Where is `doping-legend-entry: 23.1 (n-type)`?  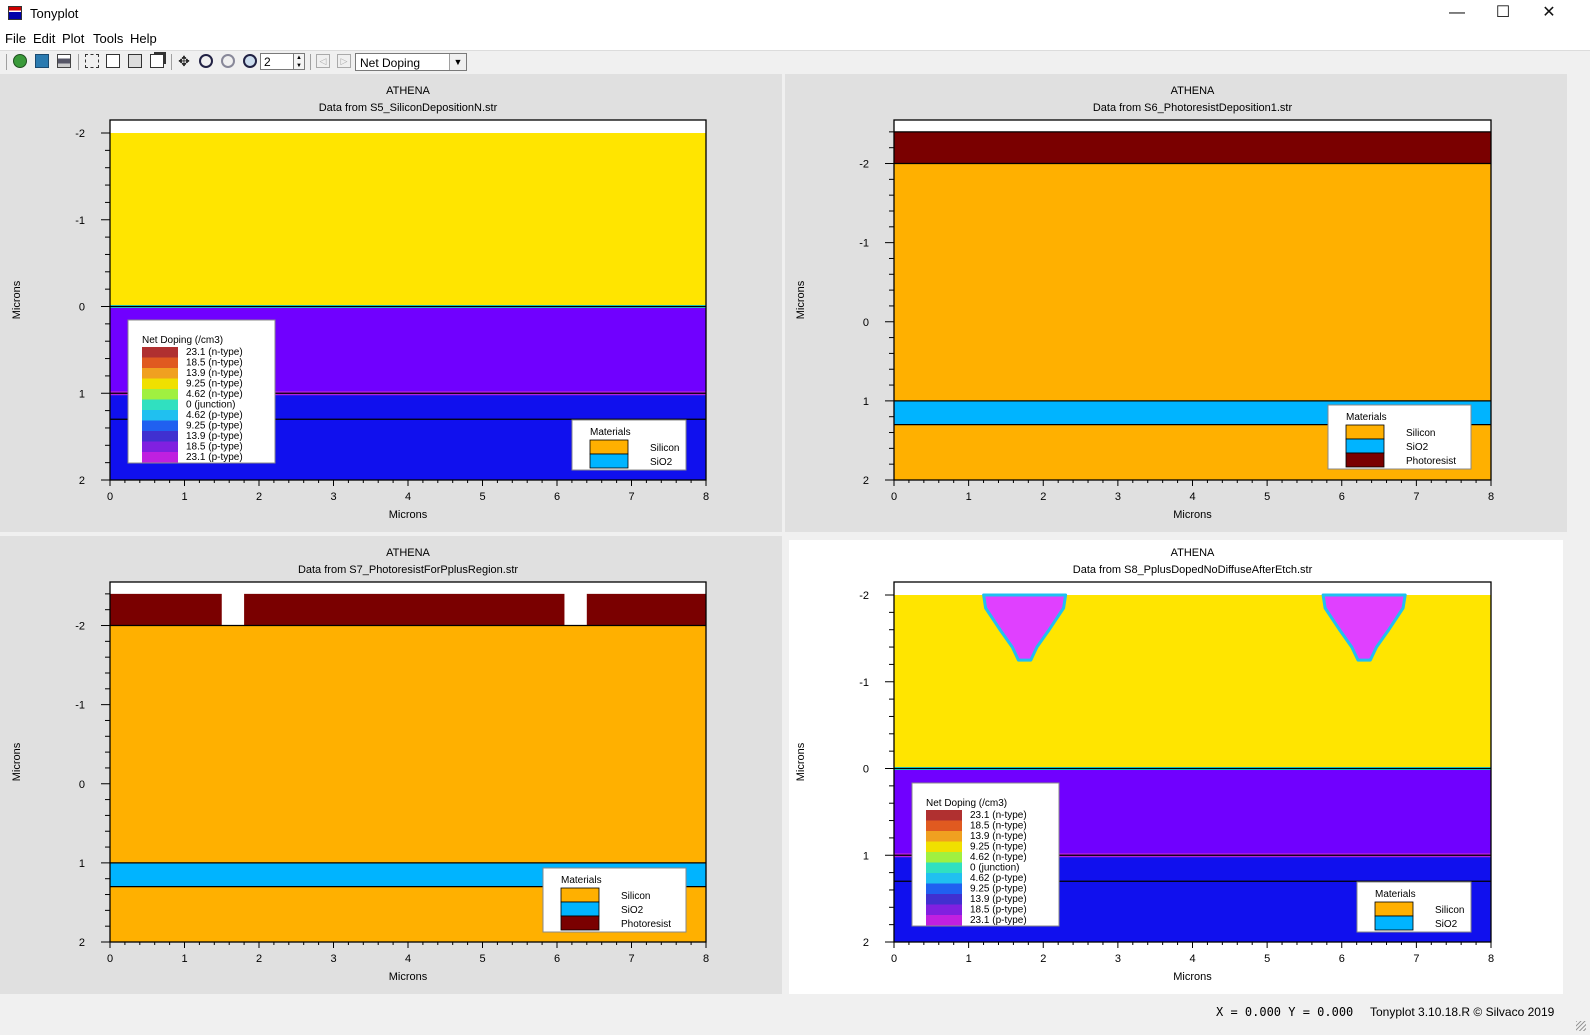 doping-legend-entry: 23.1 (n-type) is located at coordinates (214, 352).